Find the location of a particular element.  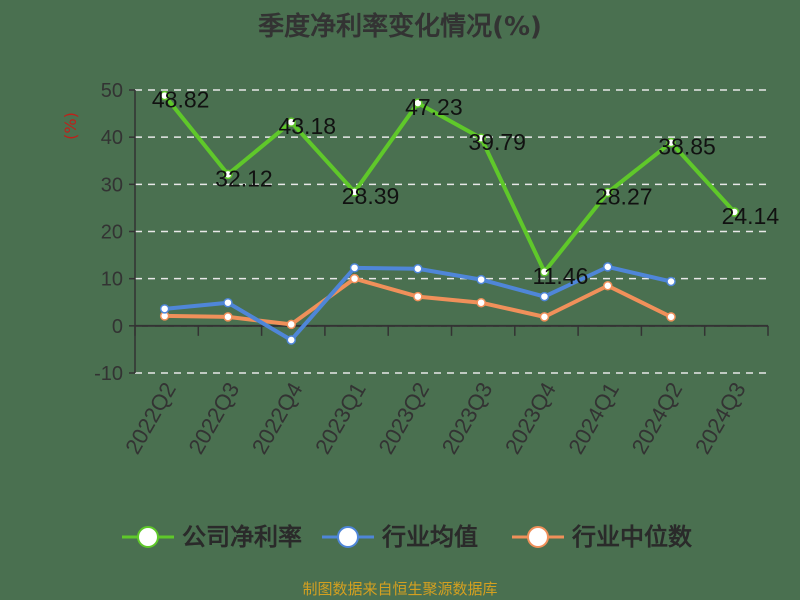

x-tick-label: 2023Q4 is located at coordinates (530, 418).